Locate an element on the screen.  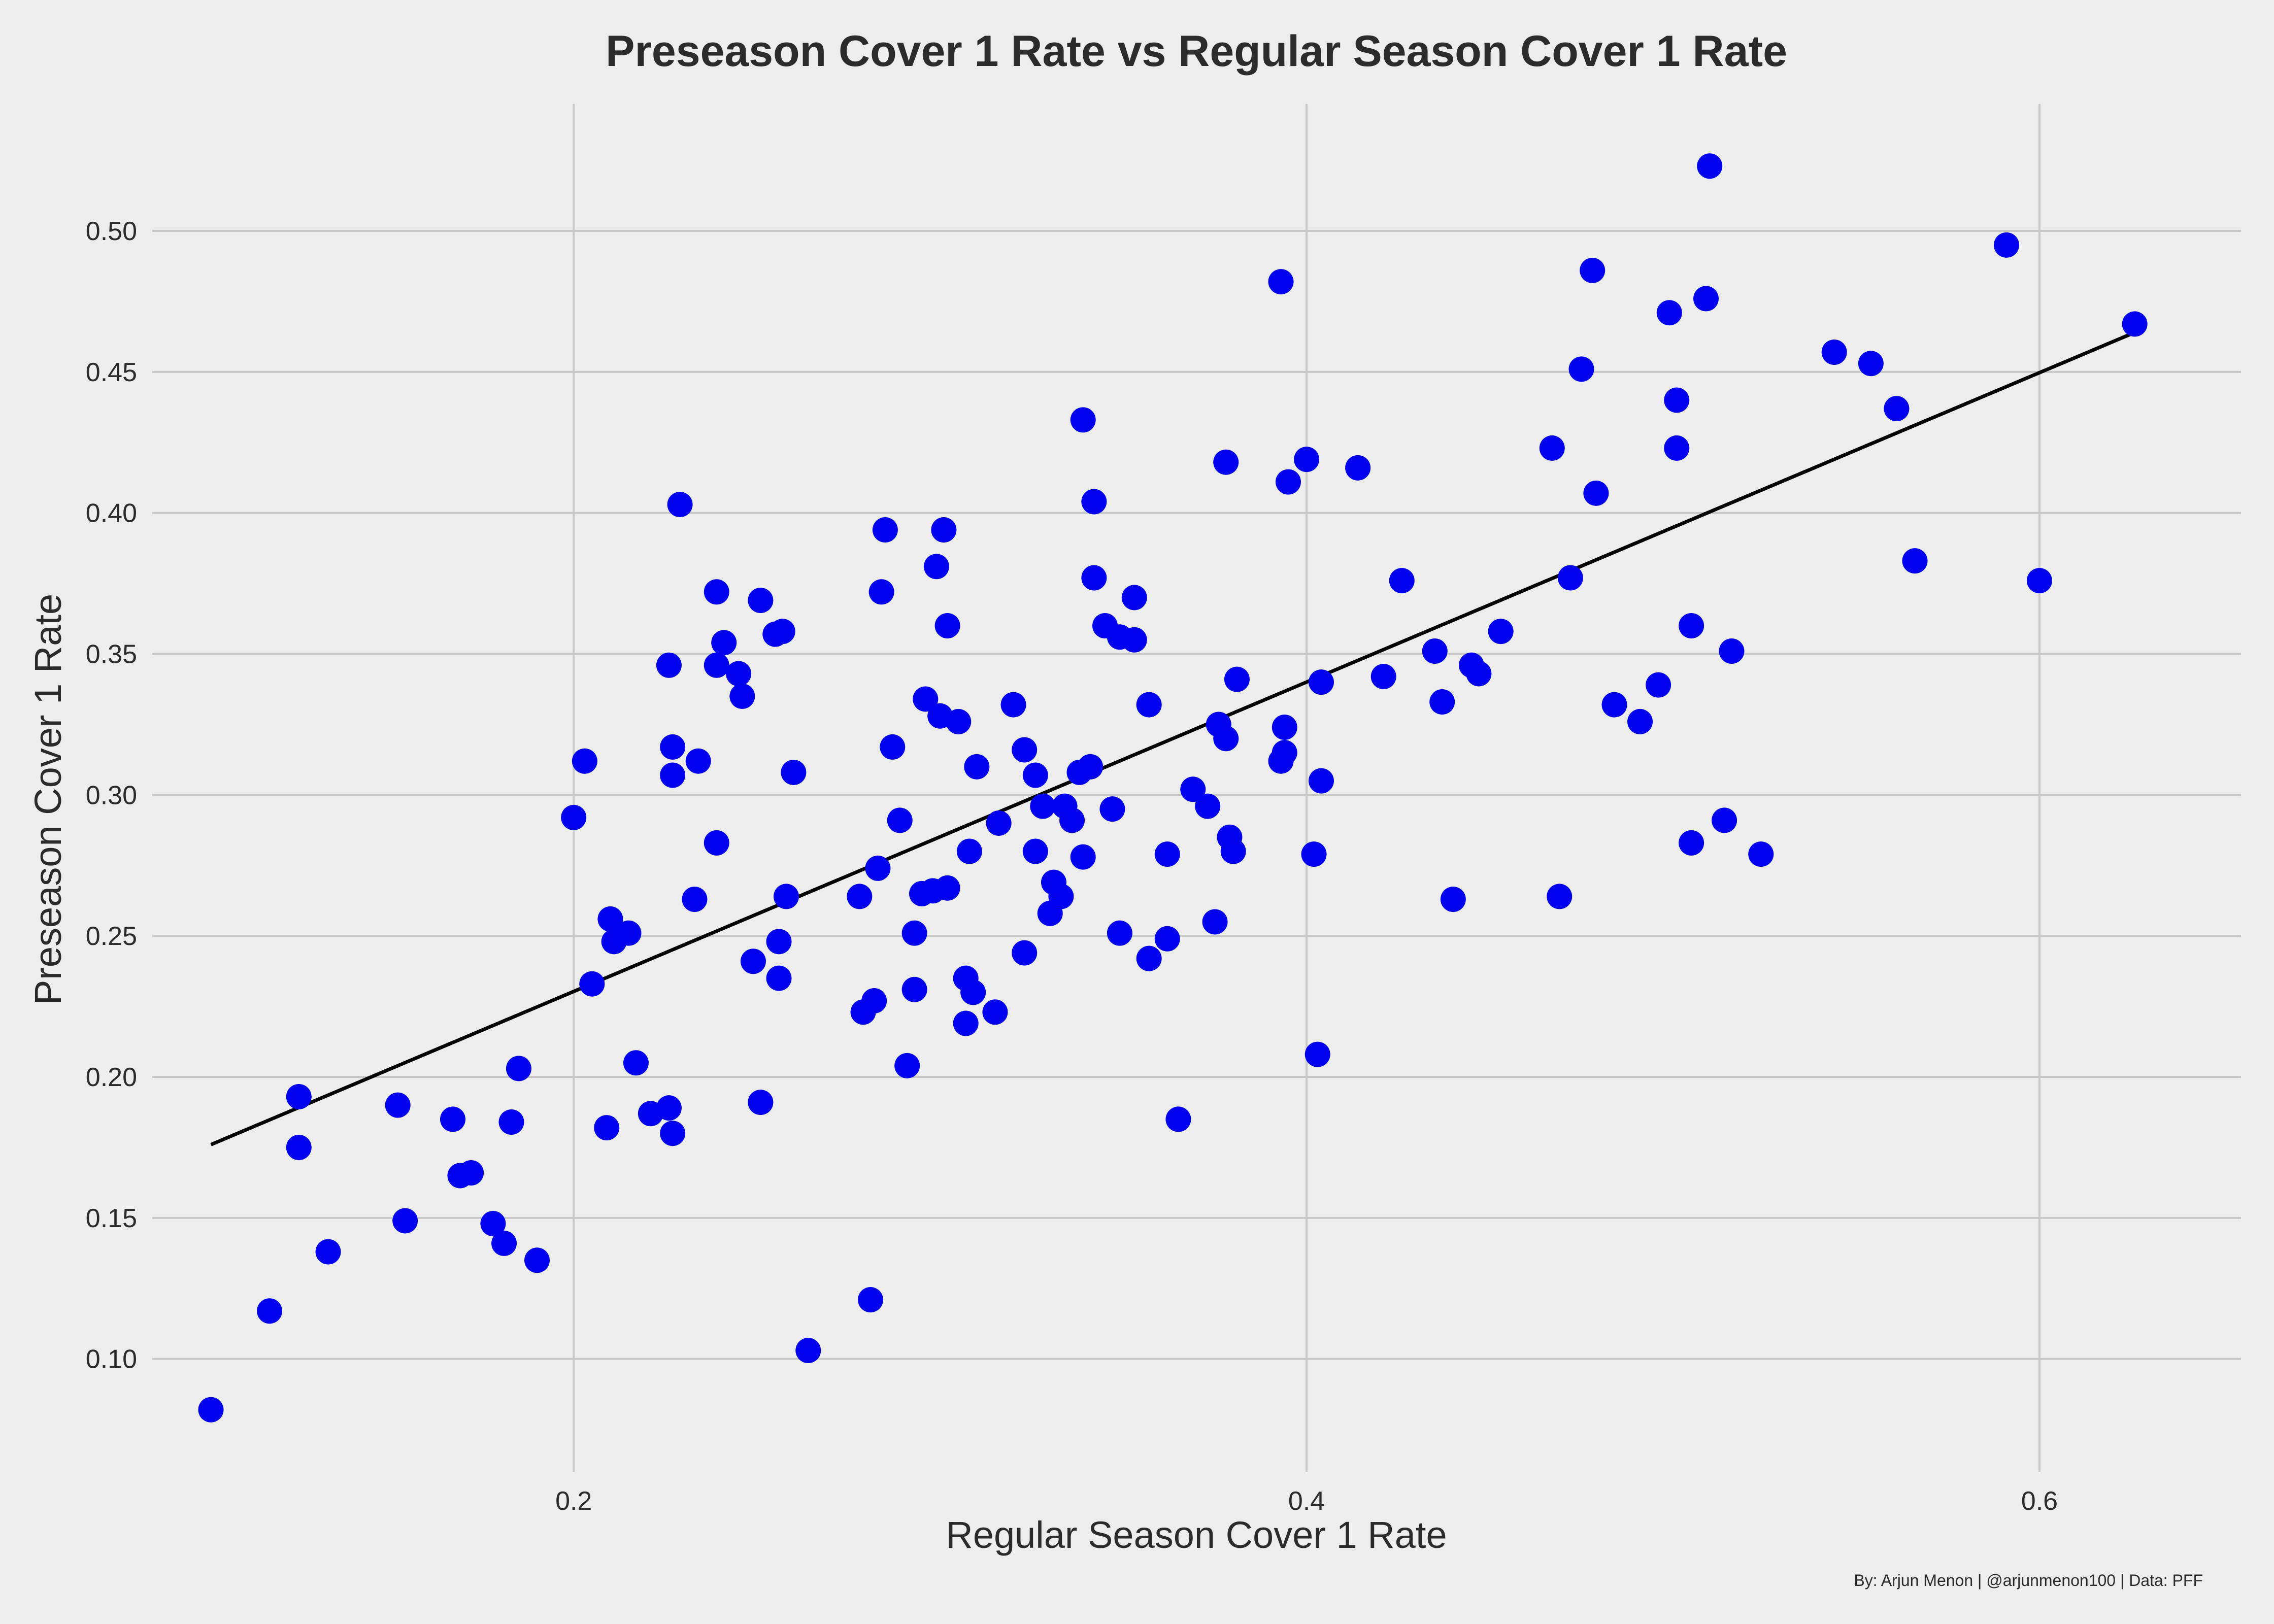
y-tick-label: 0.15 is located at coordinates (111, 1218).